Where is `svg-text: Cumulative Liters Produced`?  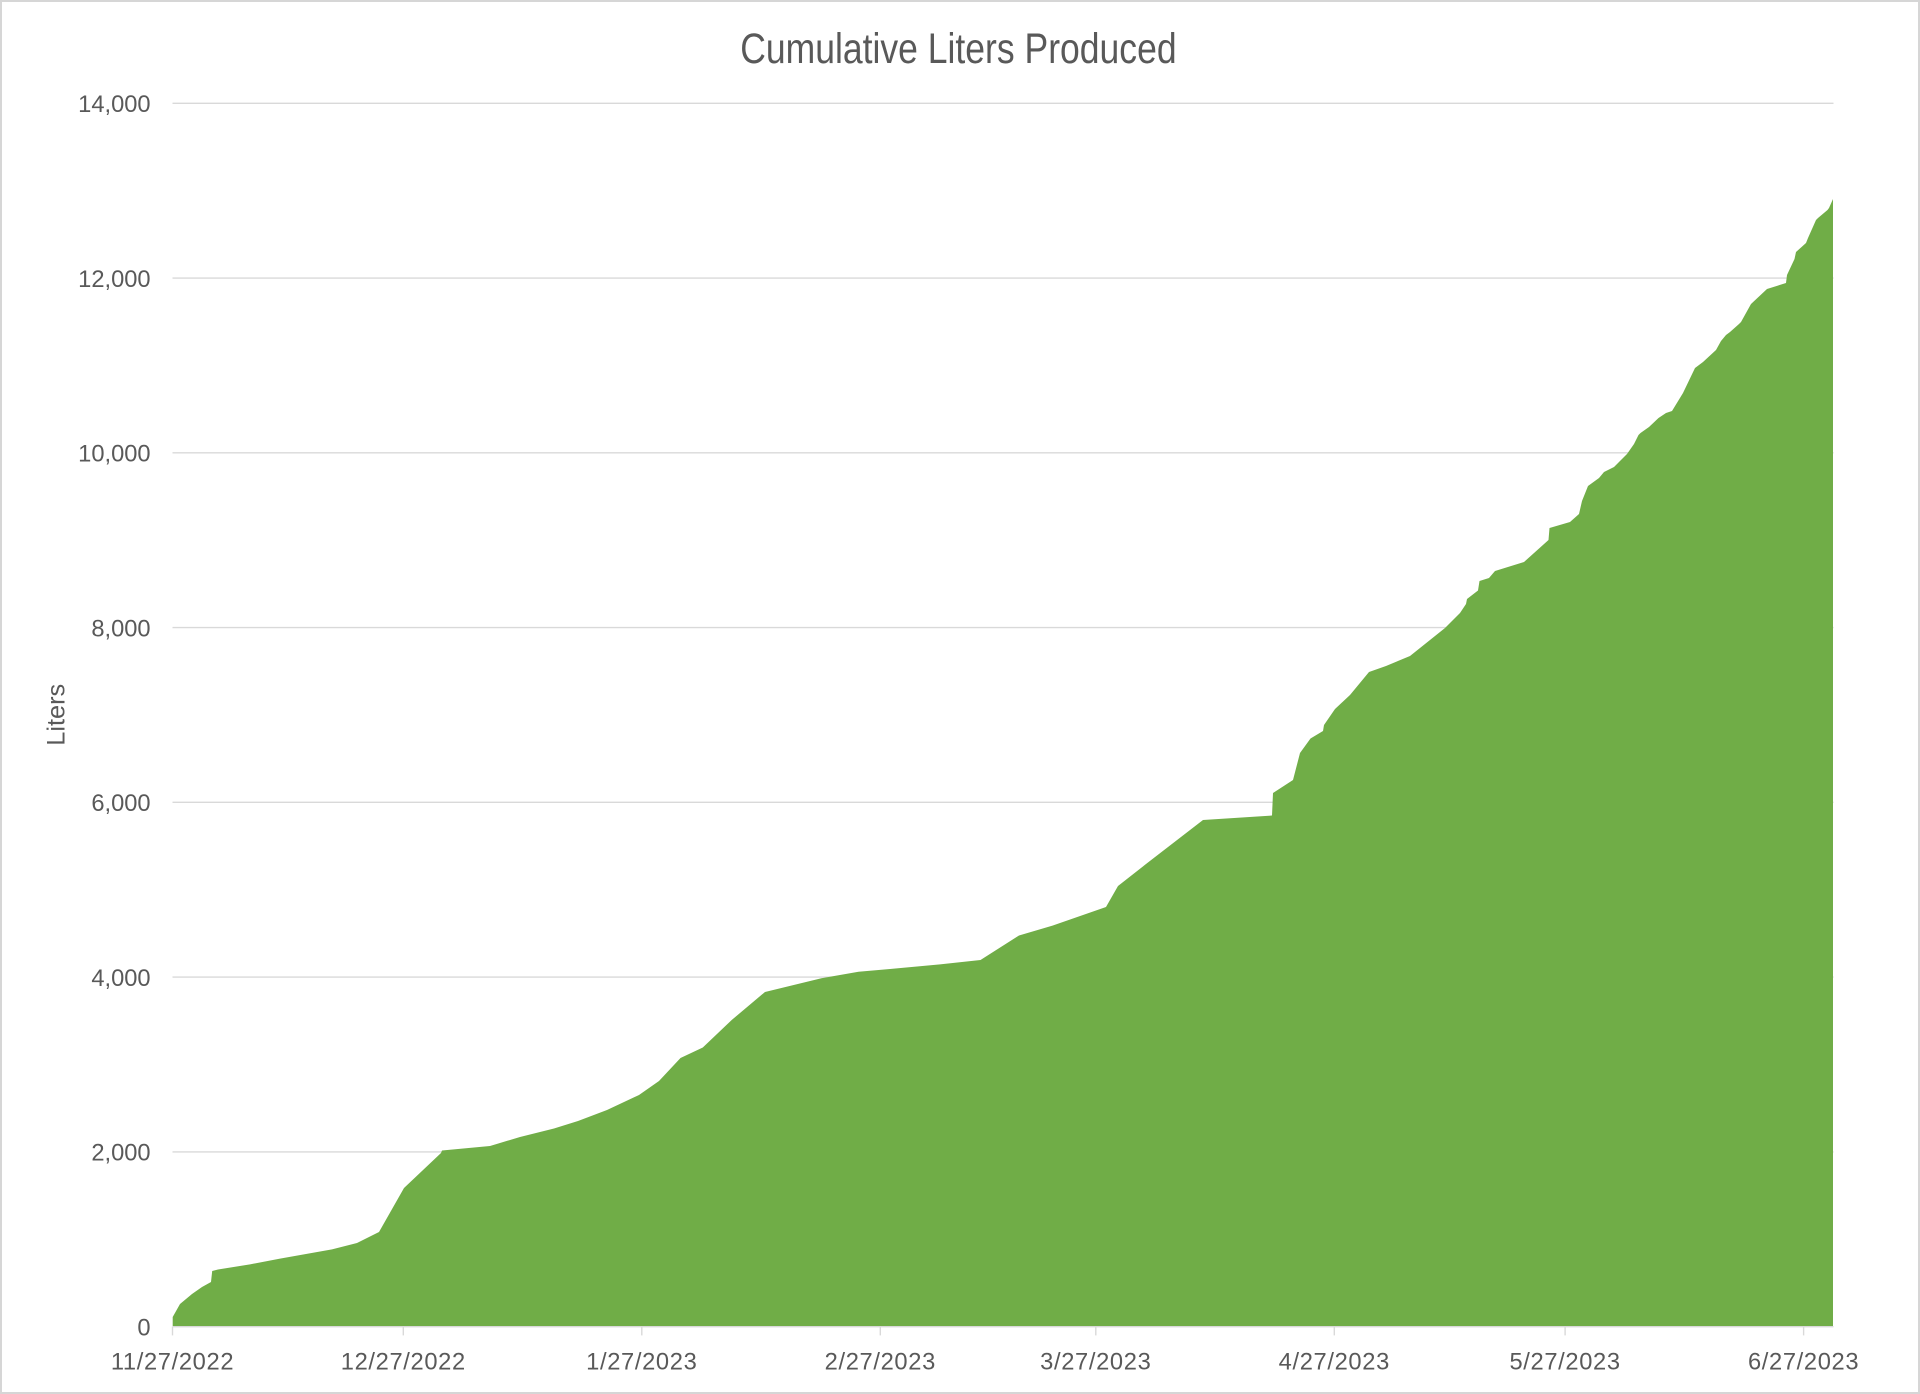 svg-text: Cumulative Liters Produced is located at coordinates (958, 49).